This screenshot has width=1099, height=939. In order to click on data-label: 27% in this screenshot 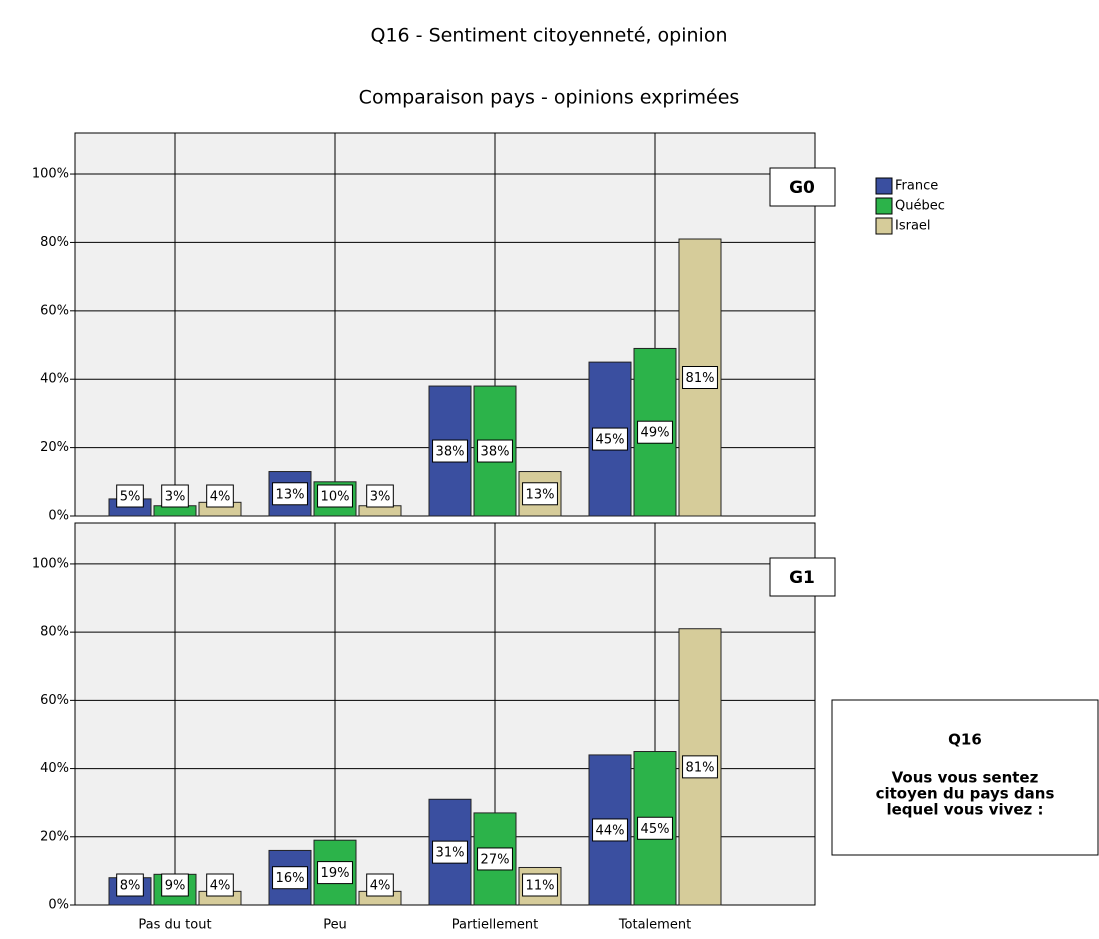, I will do `click(495, 859)`.